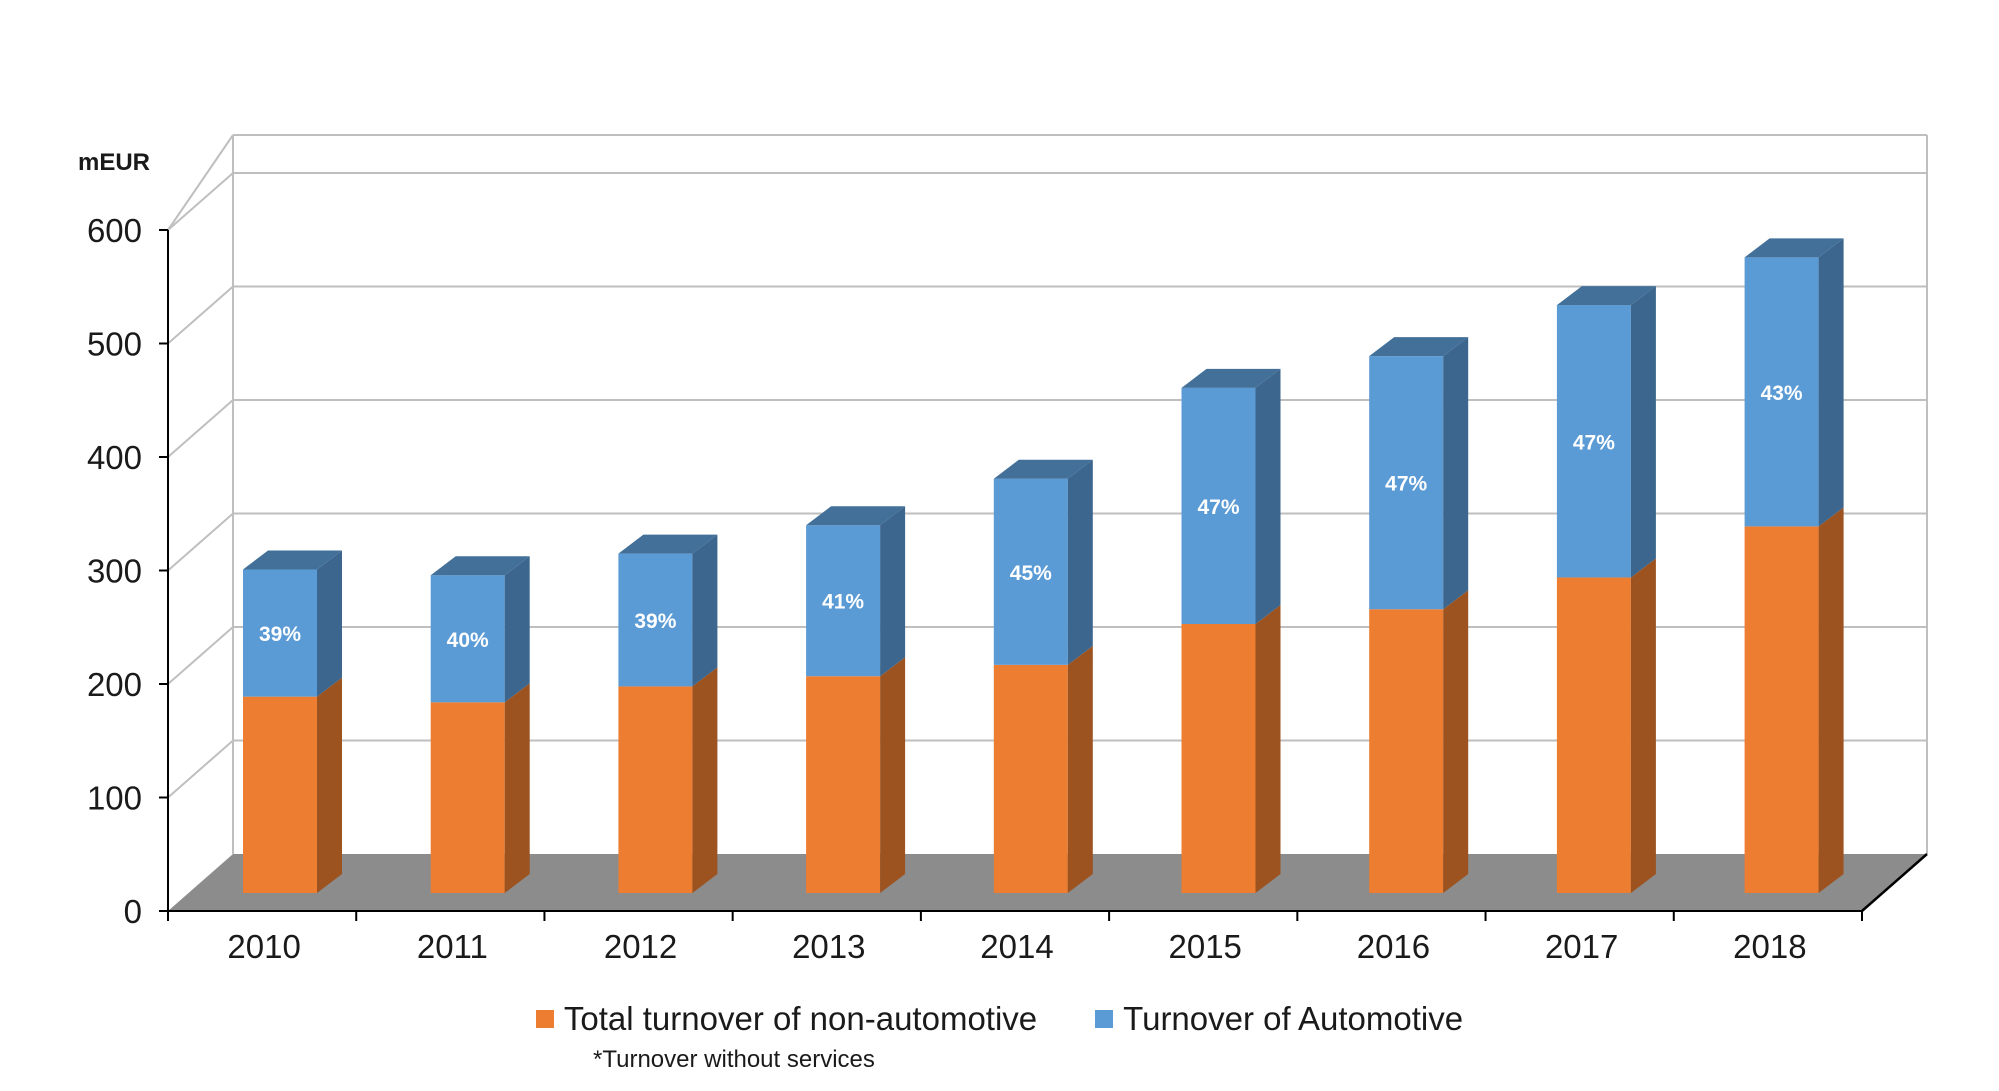 The height and width of the screenshot is (1091, 1999). I want to click on bar-top-2017, so click(1606, 296).